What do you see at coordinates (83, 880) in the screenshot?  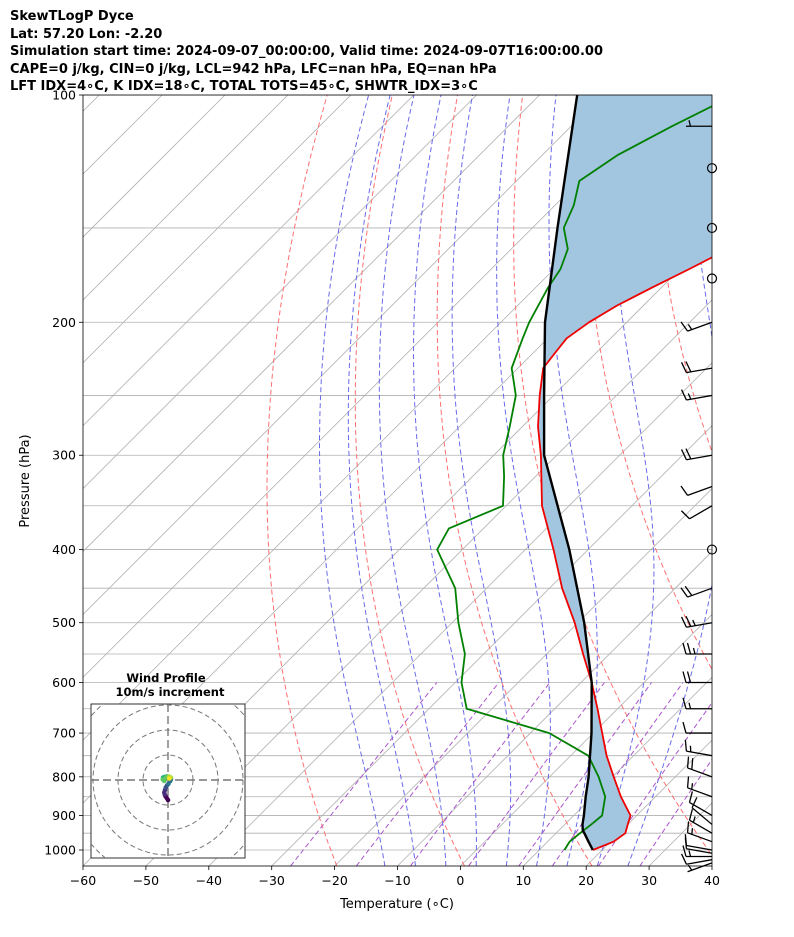 I see `x-tick-label: −60` at bounding box center [83, 880].